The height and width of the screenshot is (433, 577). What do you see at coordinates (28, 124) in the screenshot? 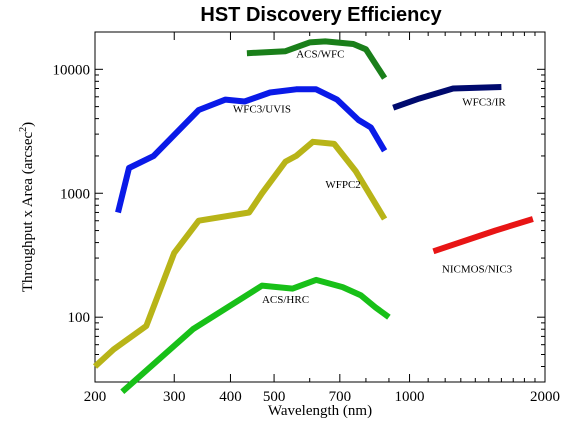
I see `y-axis-label-suffix: )` at bounding box center [28, 124].